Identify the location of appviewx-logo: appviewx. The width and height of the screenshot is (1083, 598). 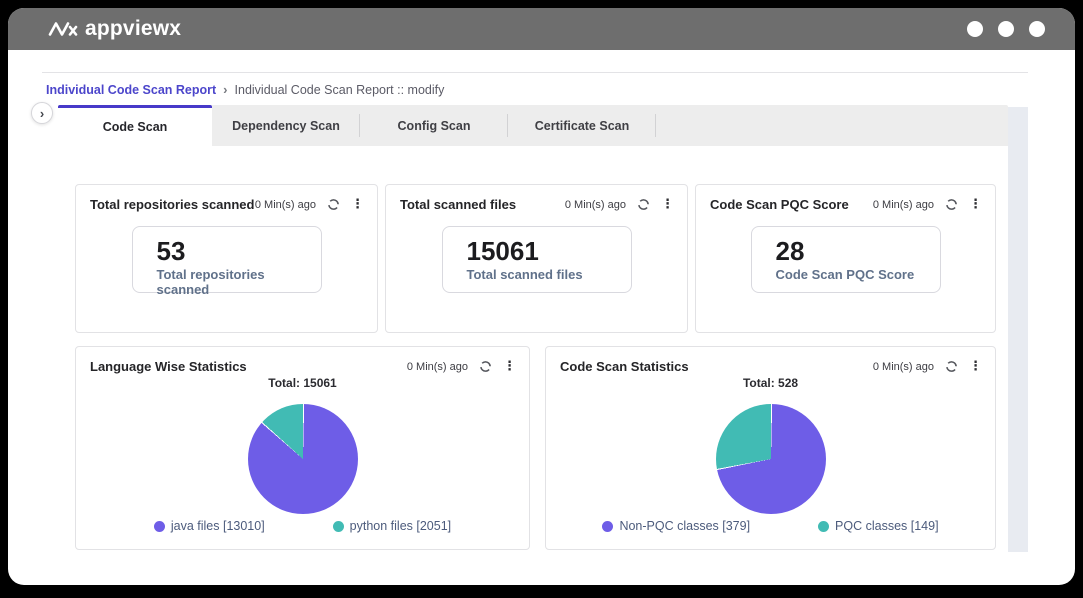
(114, 29).